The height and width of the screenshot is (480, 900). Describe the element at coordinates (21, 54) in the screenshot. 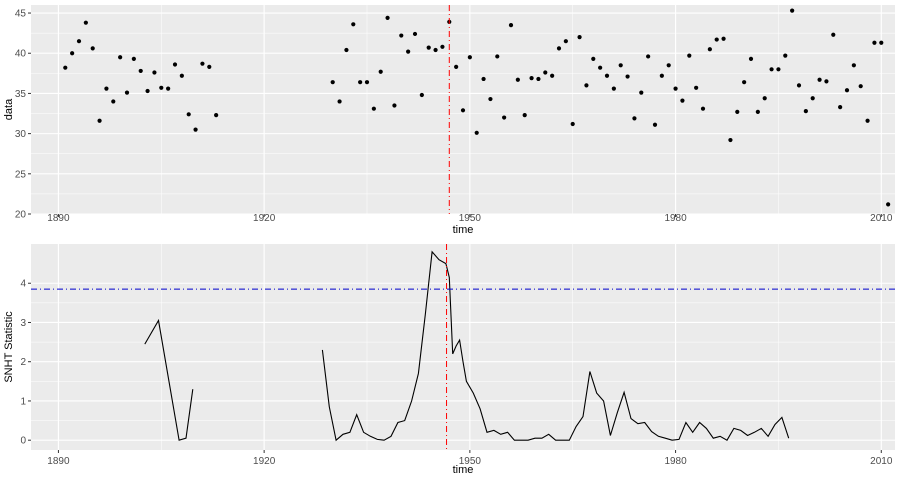

I see `y-tick-label: 40` at that location.